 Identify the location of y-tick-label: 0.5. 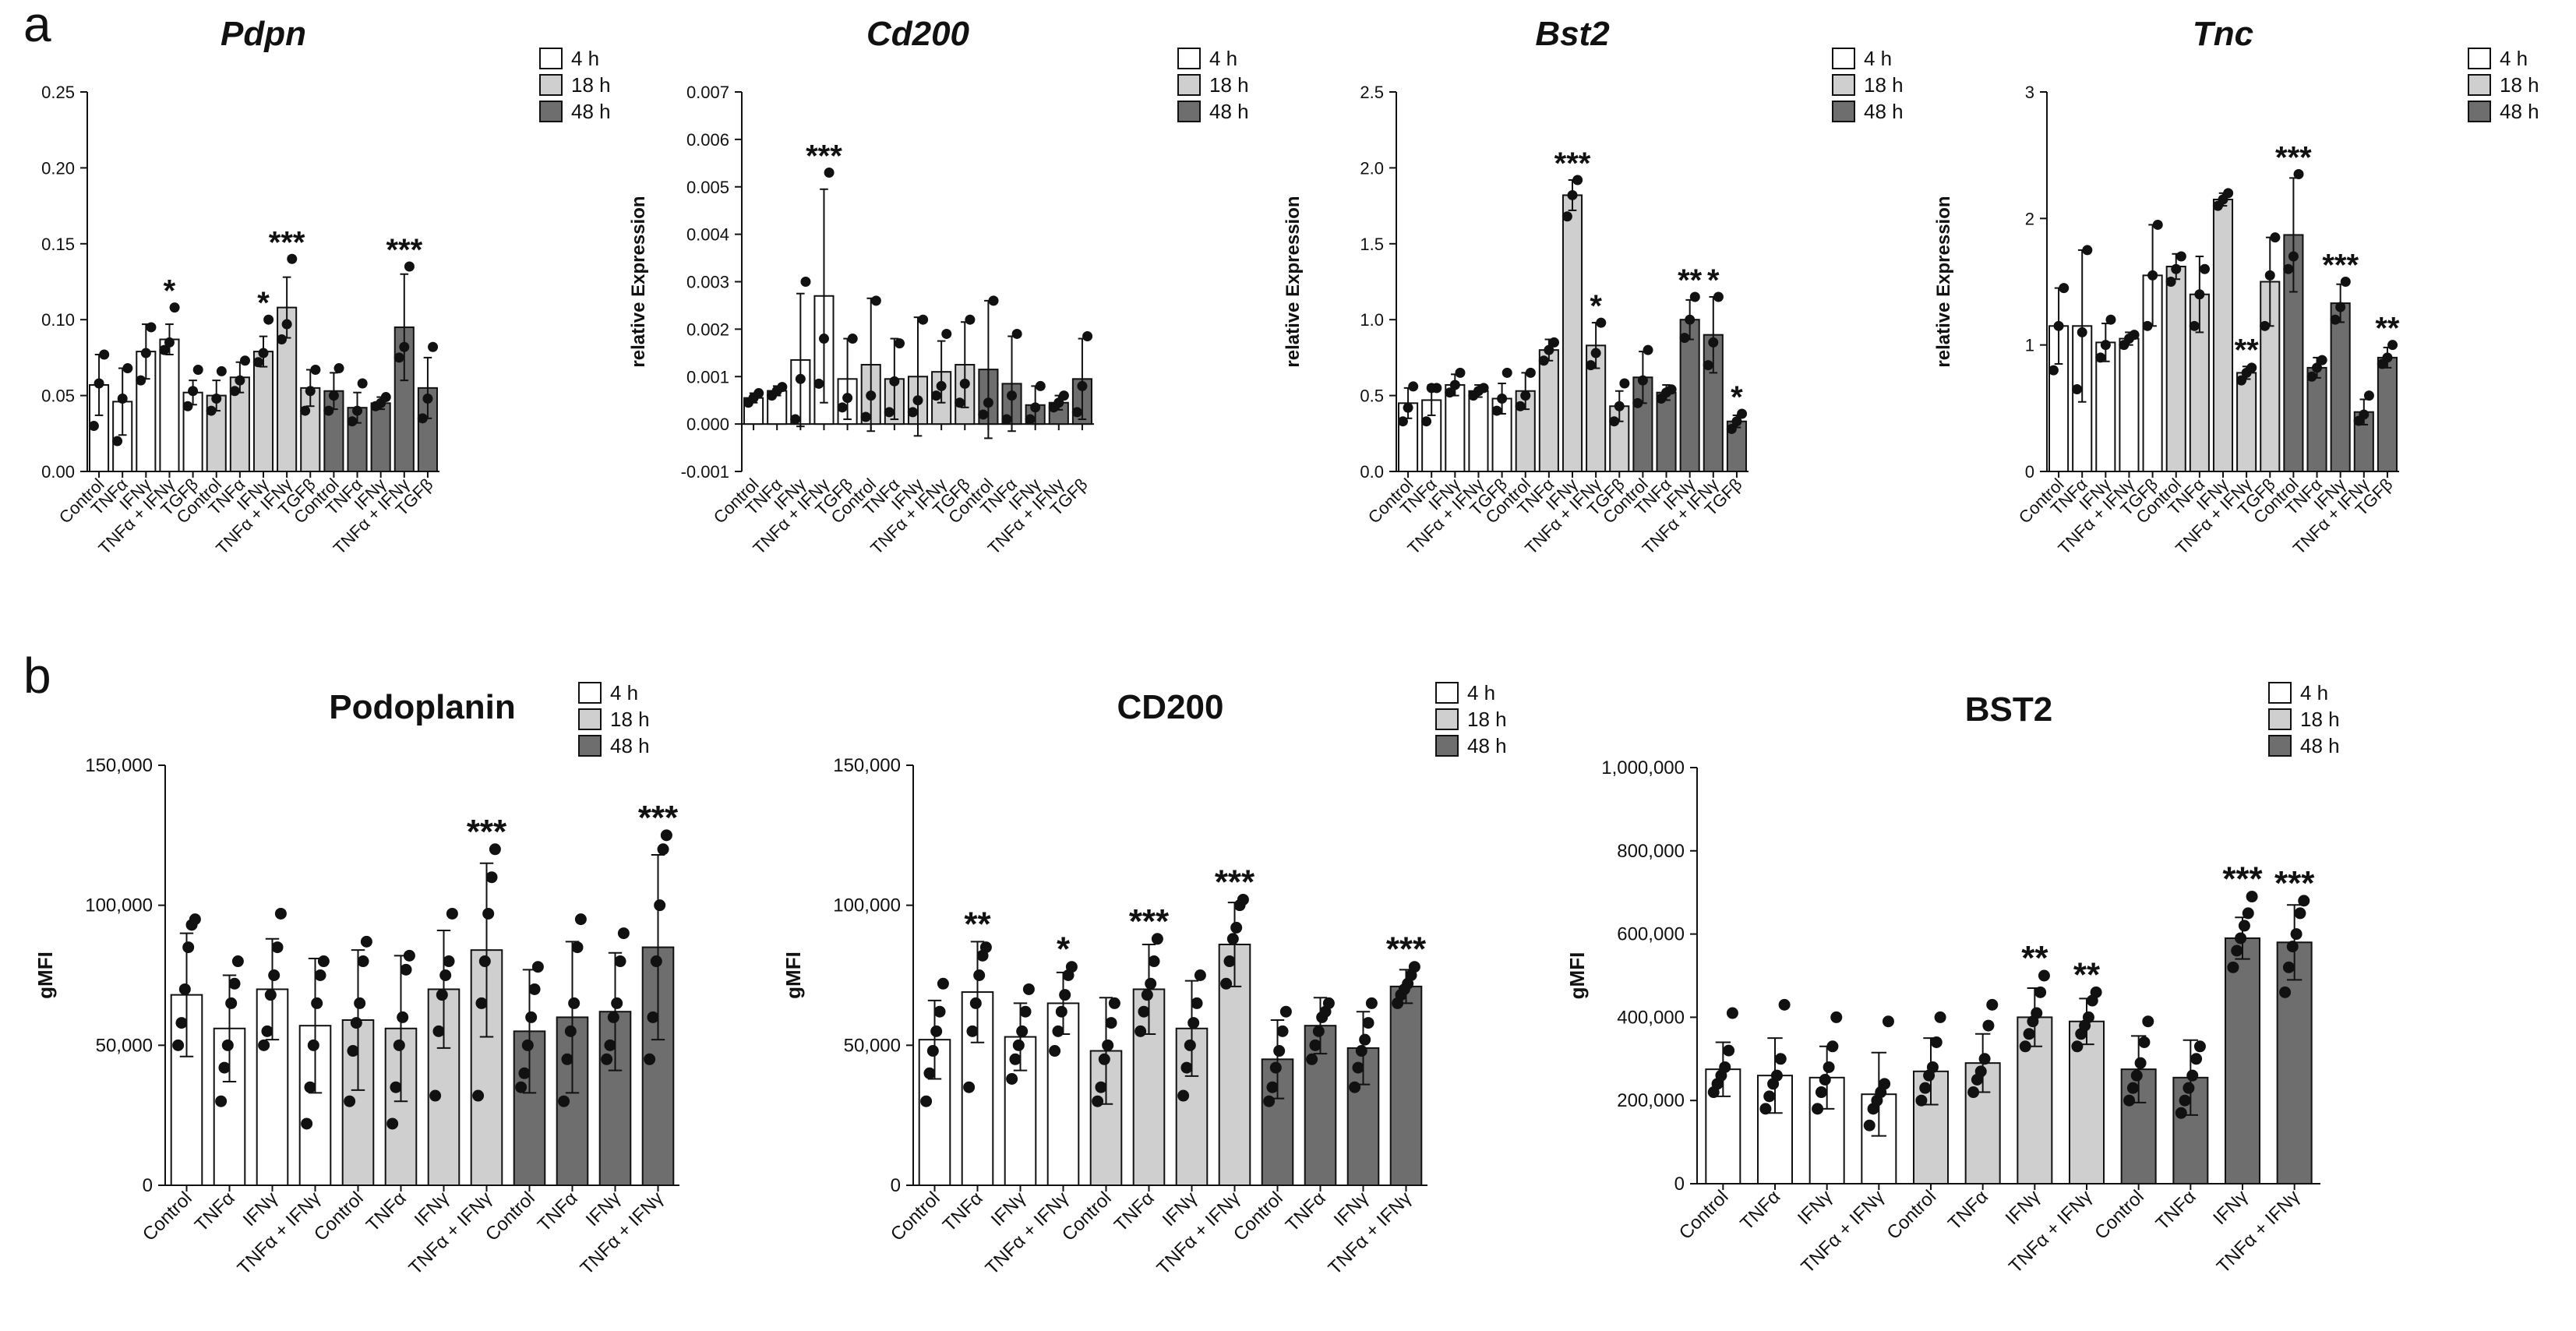
(1372, 396).